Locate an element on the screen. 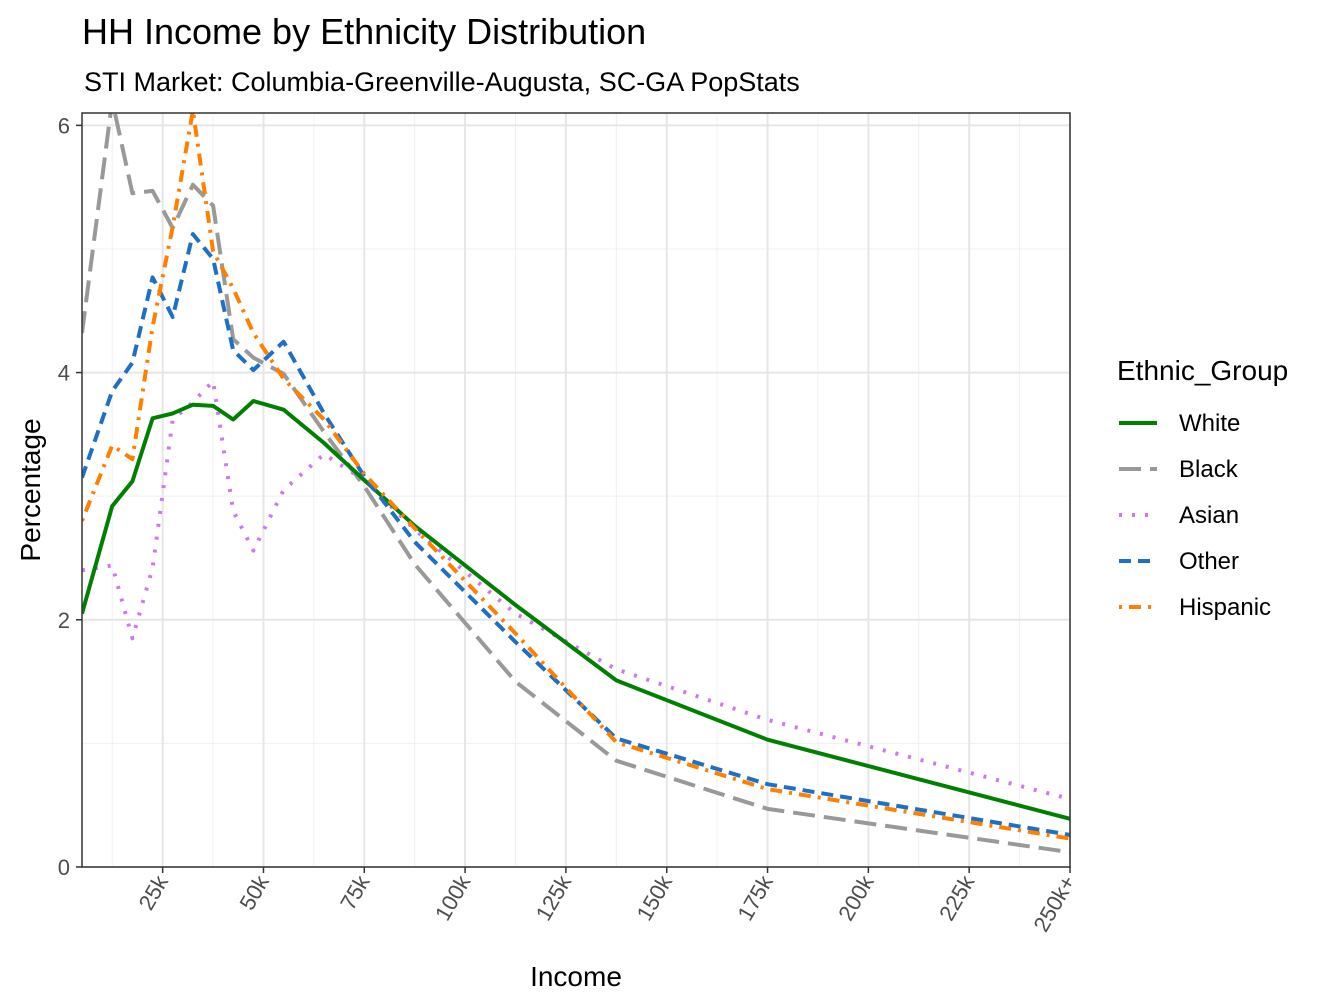  x-tick-label: 250k+ is located at coordinates (1054, 903).